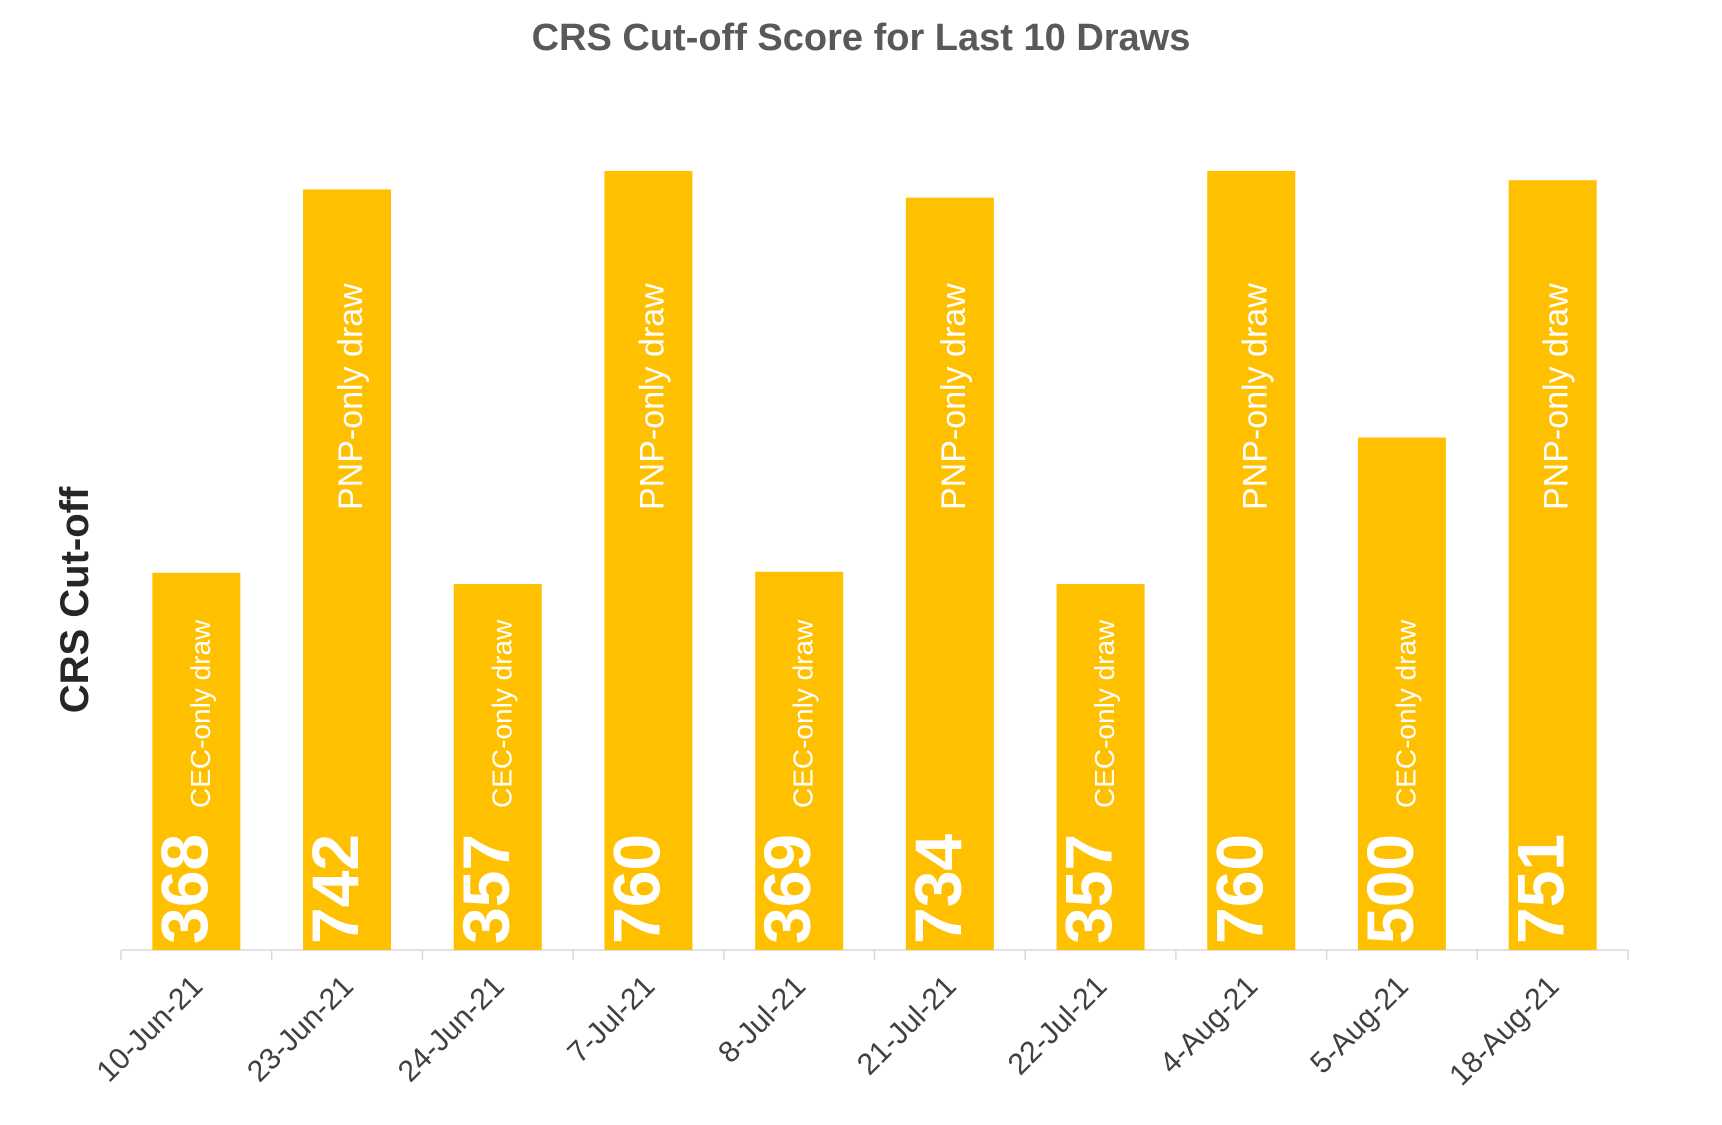  Describe the element at coordinates (861, 38) in the screenshot. I see `chart-title: CRS Cut-off Score for Last 10 Draws` at that location.